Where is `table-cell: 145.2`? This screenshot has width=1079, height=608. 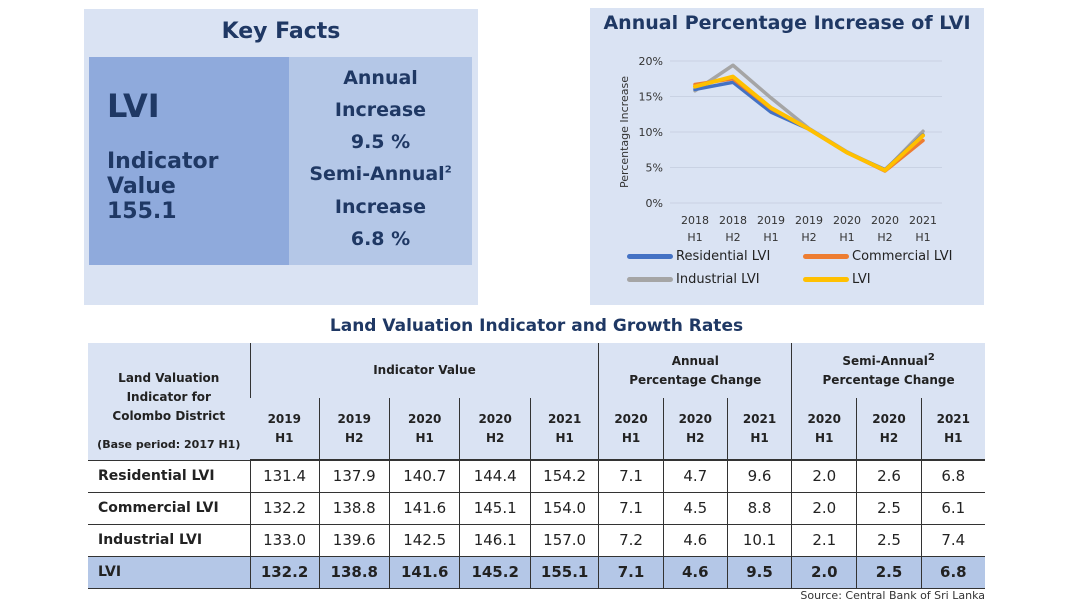
table-cell: 145.2 is located at coordinates (495, 572).